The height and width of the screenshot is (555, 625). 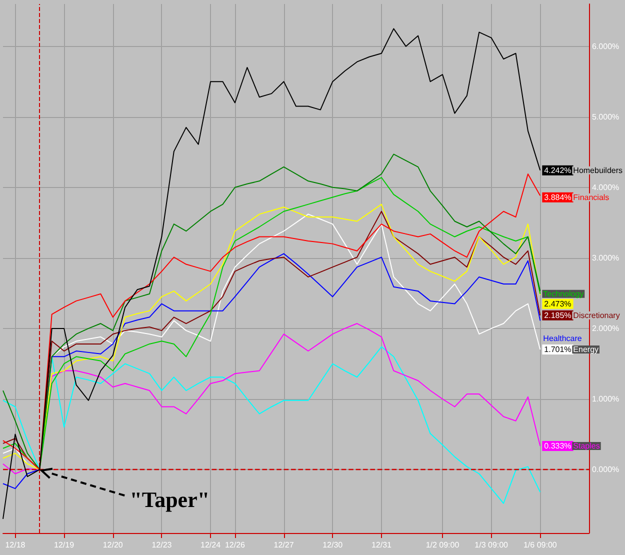 I want to click on y-tick-label: 0.000%, so click(x=606, y=469).